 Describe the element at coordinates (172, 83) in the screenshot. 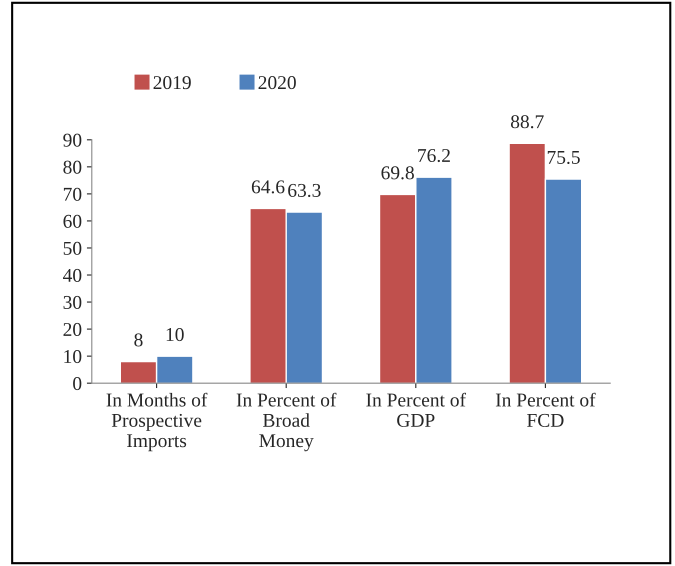

I see `legend-label: 2019` at that location.